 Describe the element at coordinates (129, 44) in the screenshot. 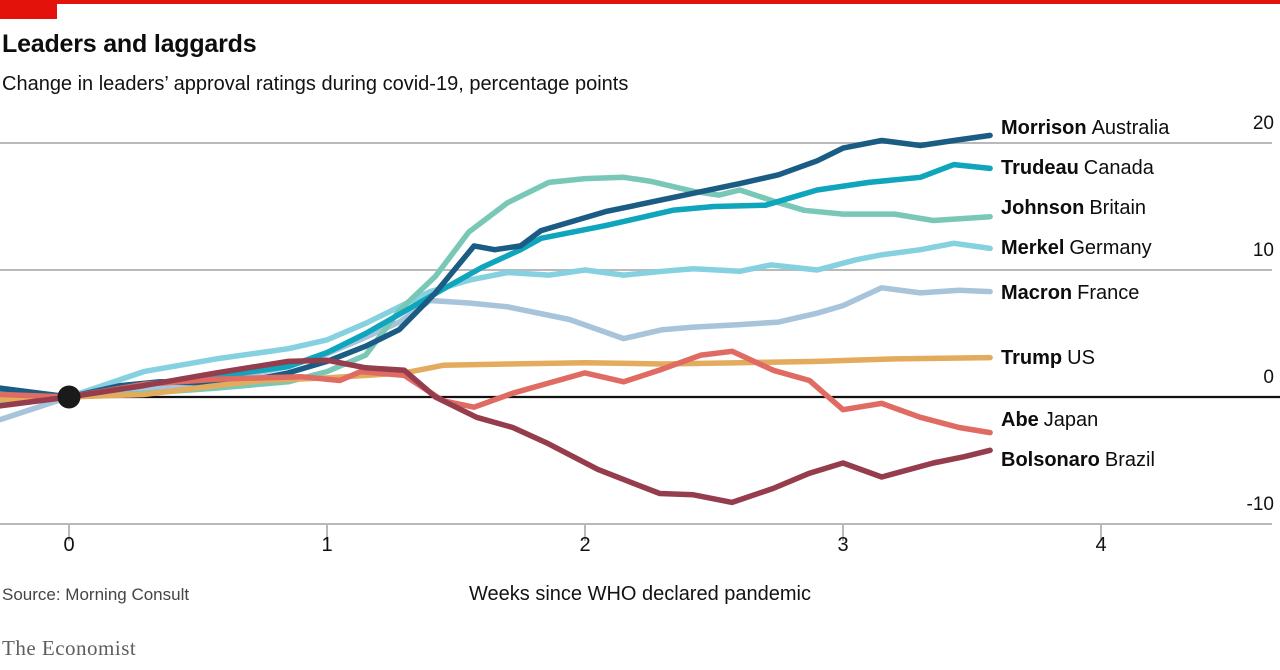

I see `chart-title: Leaders and laggards` at that location.